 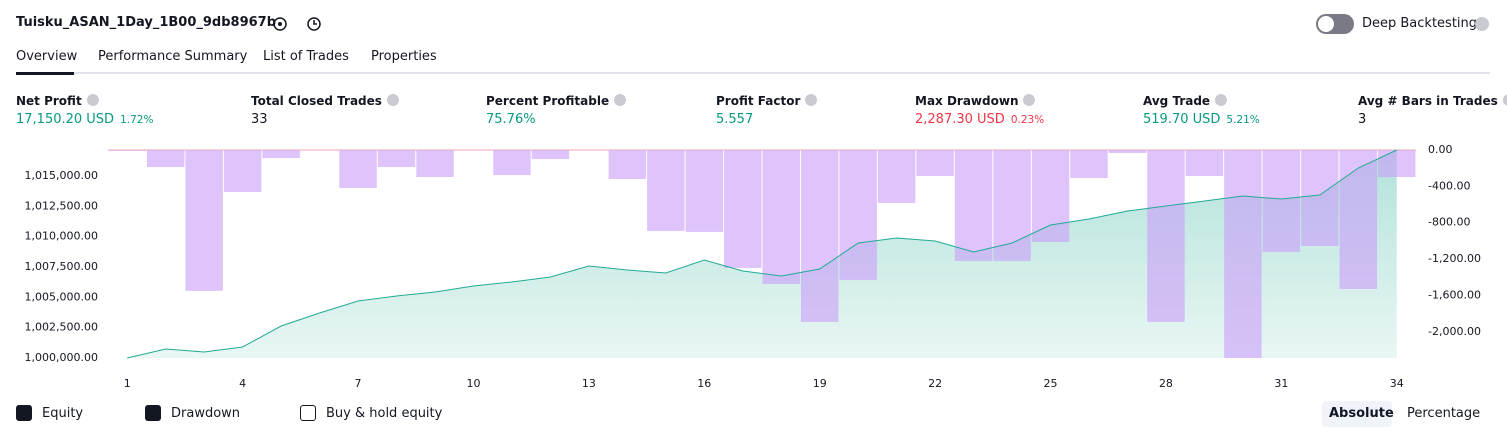 What do you see at coordinates (548, 101) in the screenshot?
I see `metric-label-text: Percent Profitable` at bounding box center [548, 101].